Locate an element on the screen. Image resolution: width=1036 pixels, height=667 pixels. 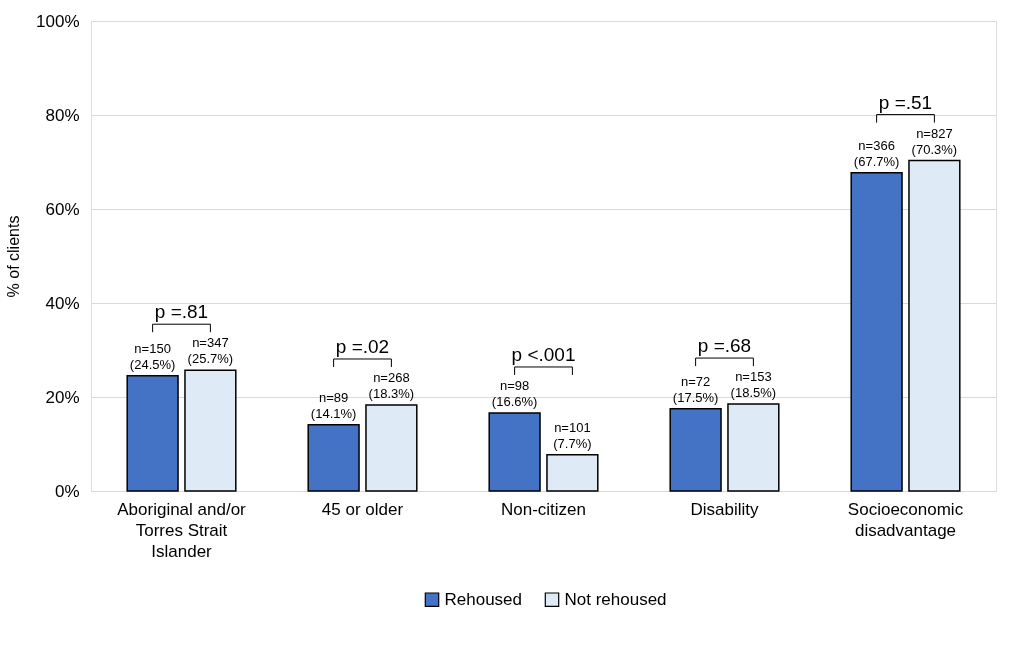
y-tick-label: 60% is located at coordinates (62, 209).